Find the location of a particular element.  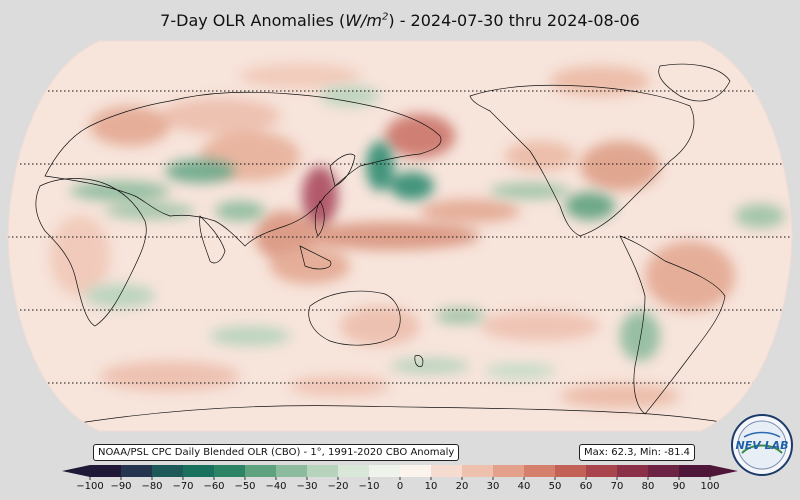

colorbar-tick-label: −50 is located at coordinates (245, 486).